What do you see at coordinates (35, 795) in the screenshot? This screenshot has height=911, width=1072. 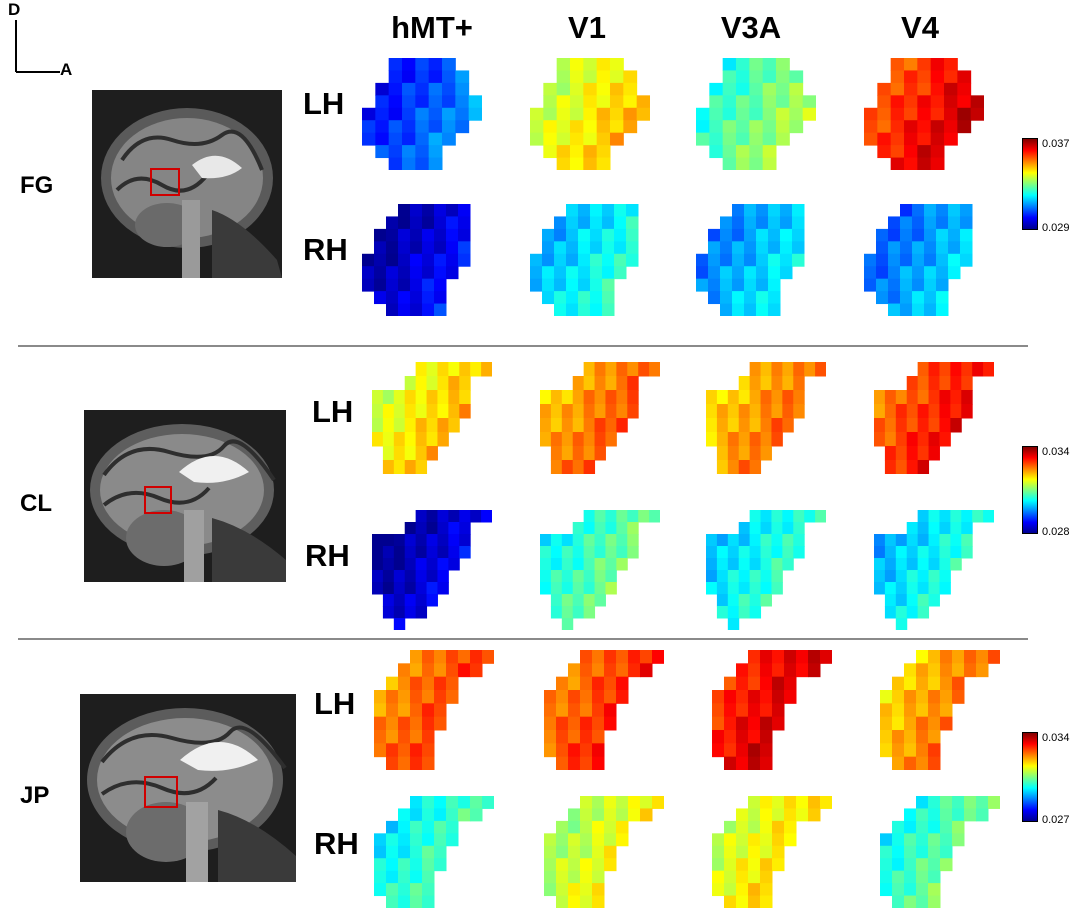 I see `subject-label-jp: JP` at bounding box center [35, 795].